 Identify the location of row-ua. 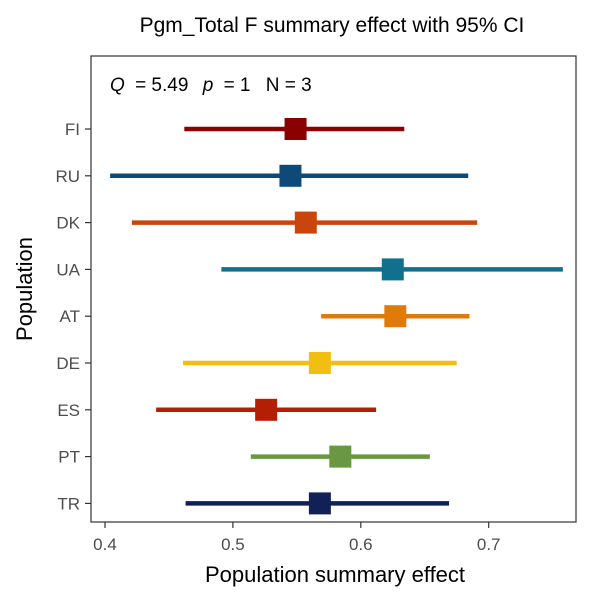
(392, 269).